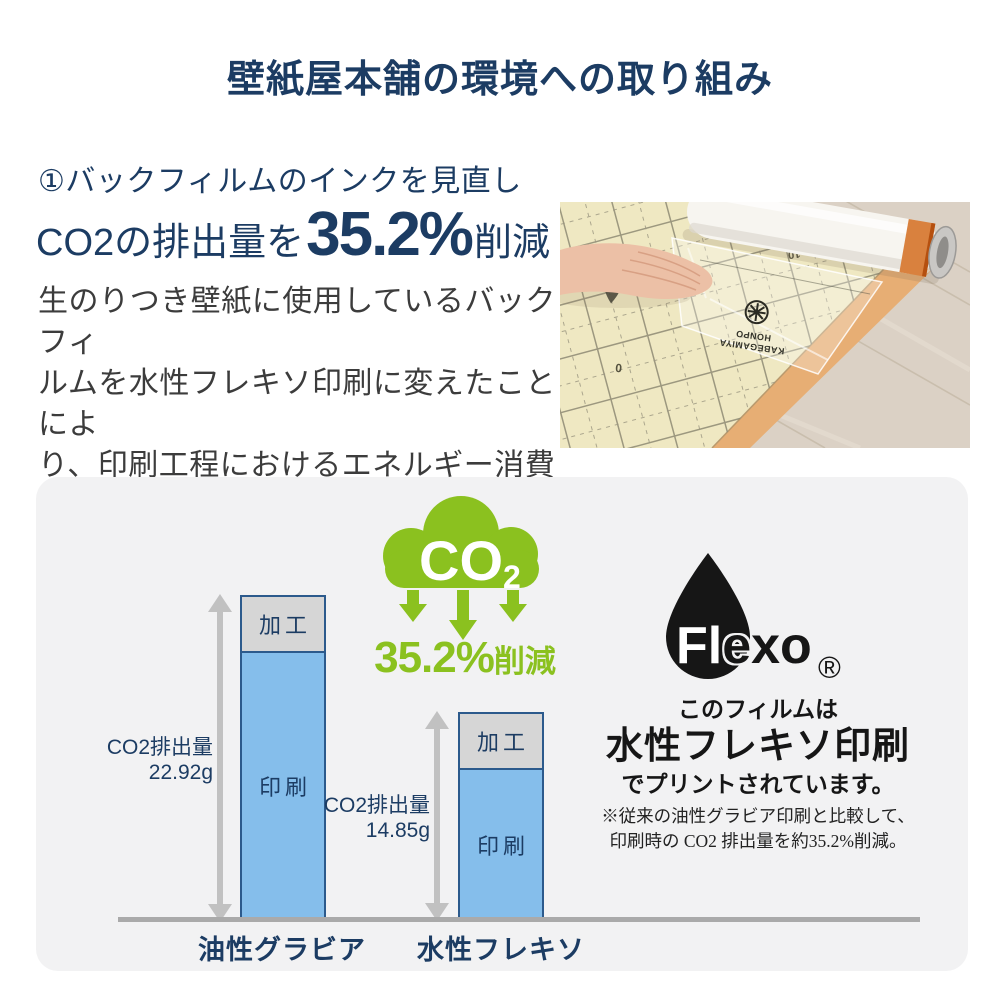  I want to click on claim-prefix: CO2の排出量を, so click(170, 243).